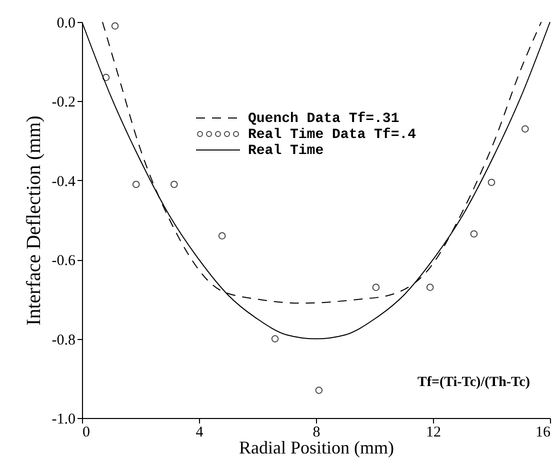 This screenshot has width=559, height=463. Describe the element at coordinates (543, 432) in the screenshot. I see `x-tick-label: 16` at that location.